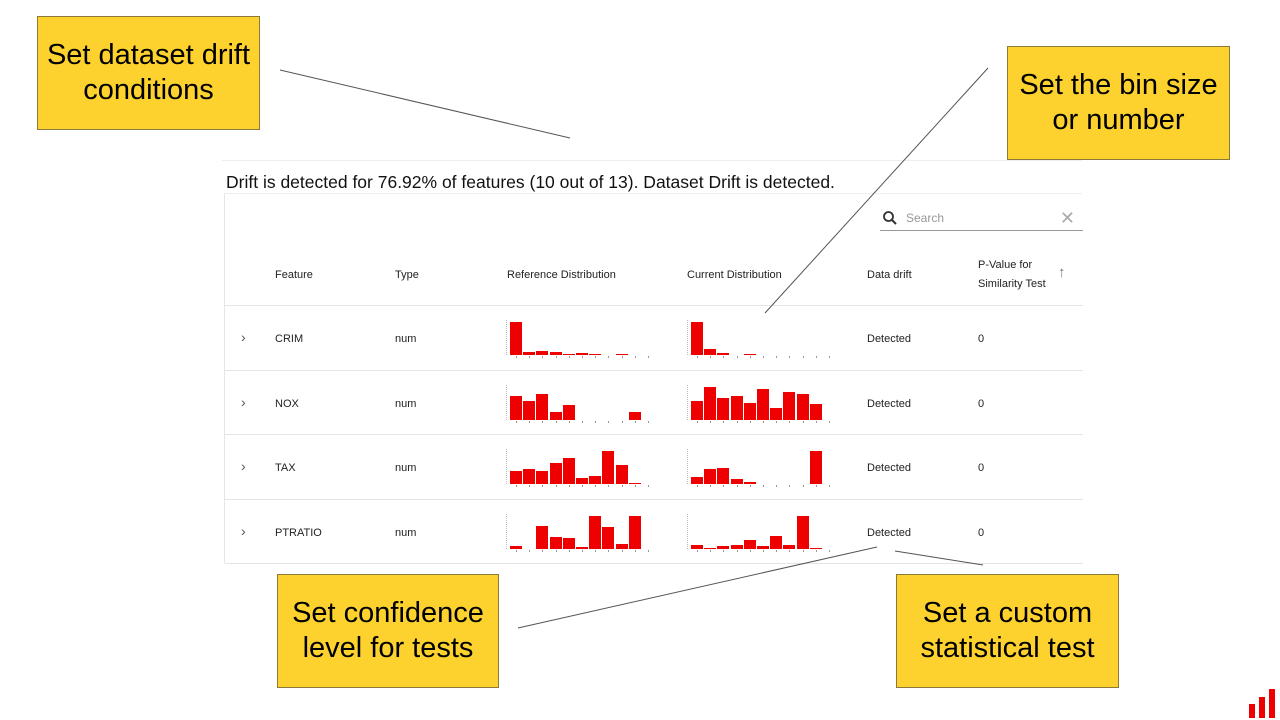 Image resolution: width=1280 pixels, height=720 pixels. I want to click on current-histogram, so click(762, 468).